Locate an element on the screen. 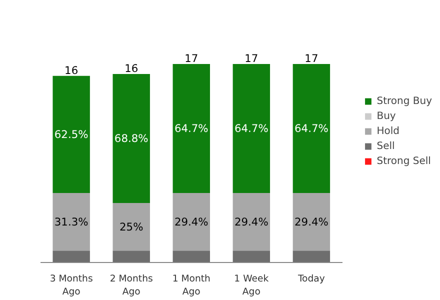 The width and height of the screenshot is (440, 300). legend-label: Strong Sell is located at coordinates (403, 161).